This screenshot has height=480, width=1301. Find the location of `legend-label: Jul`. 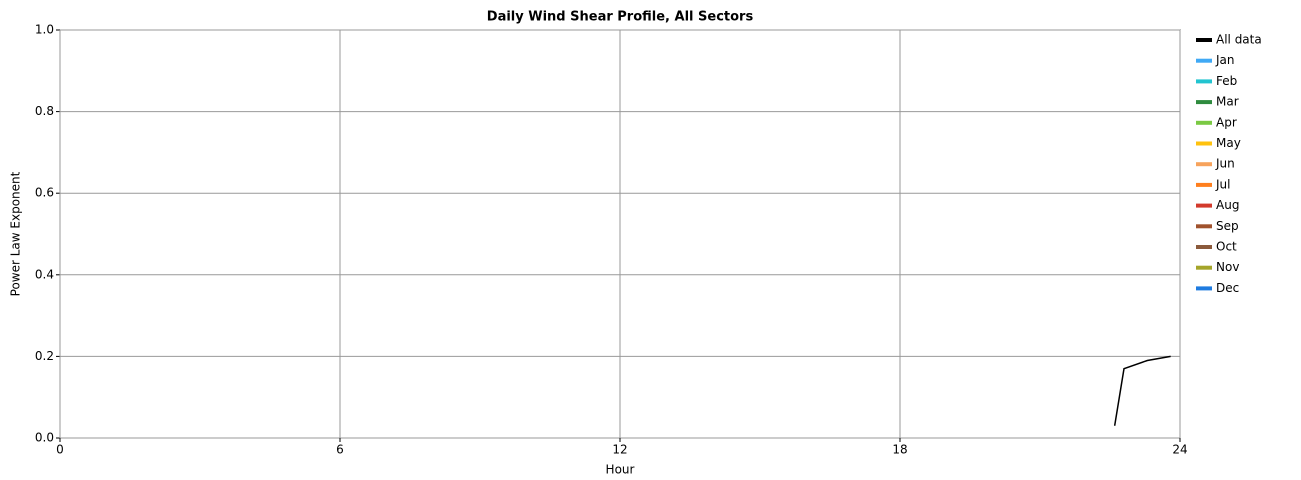

legend-label: Jul is located at coordinates (1222, 184).